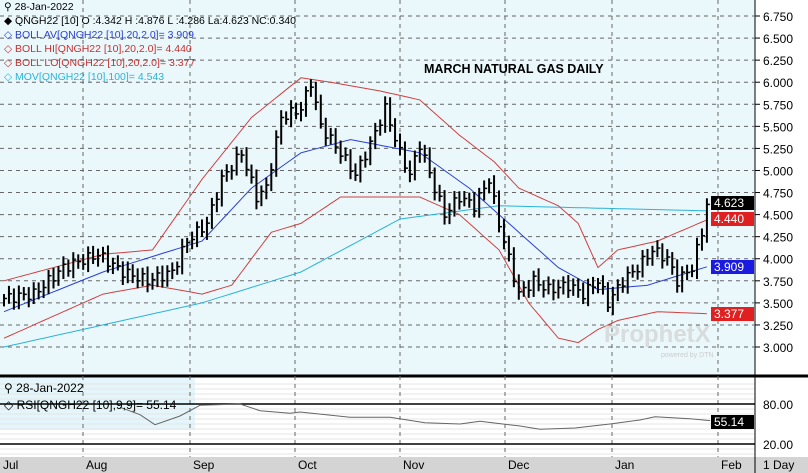 This screenshot has width=808, height=473. Describe the element at coordinates (778, 445) in the screenshot. I see `rsi-tick-label: 20.00` at that location.